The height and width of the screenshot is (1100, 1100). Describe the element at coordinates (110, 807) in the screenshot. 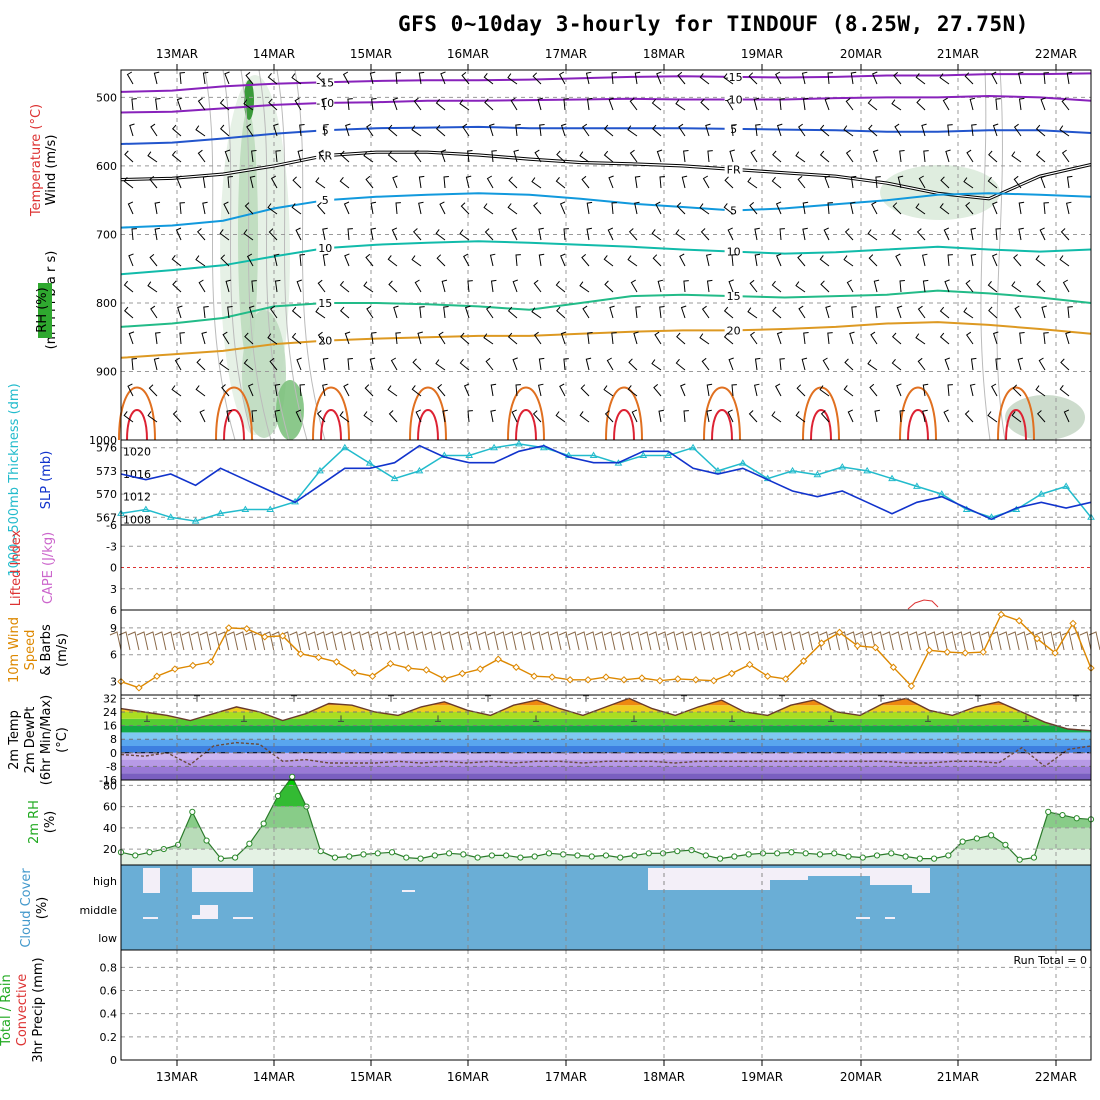

I see `rh-ytick-60: 60` at that location.